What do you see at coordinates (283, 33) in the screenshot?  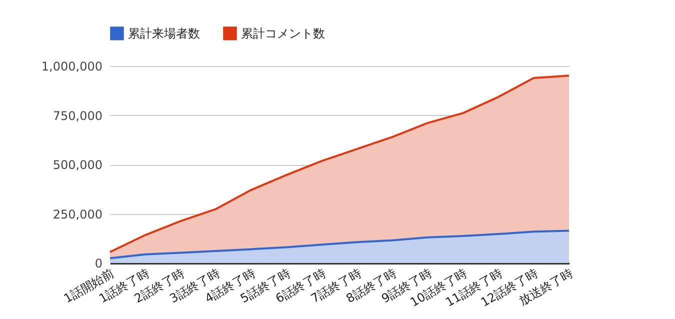 I see `legend-label: 累計コメント数` at bounding box center [283, 33].